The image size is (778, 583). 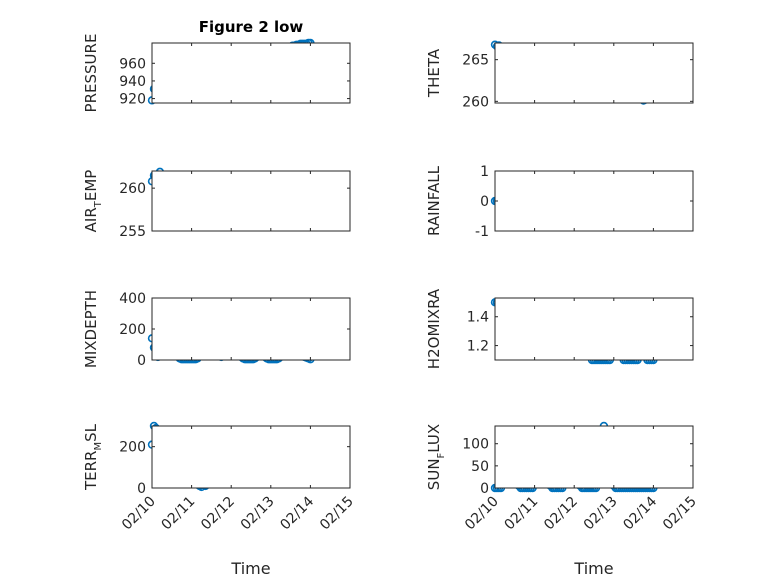 What do you see at coordinates (250, 568) in the screenshot?
I see `x-axis-label-left: Time` at bounding box center [250, 568].